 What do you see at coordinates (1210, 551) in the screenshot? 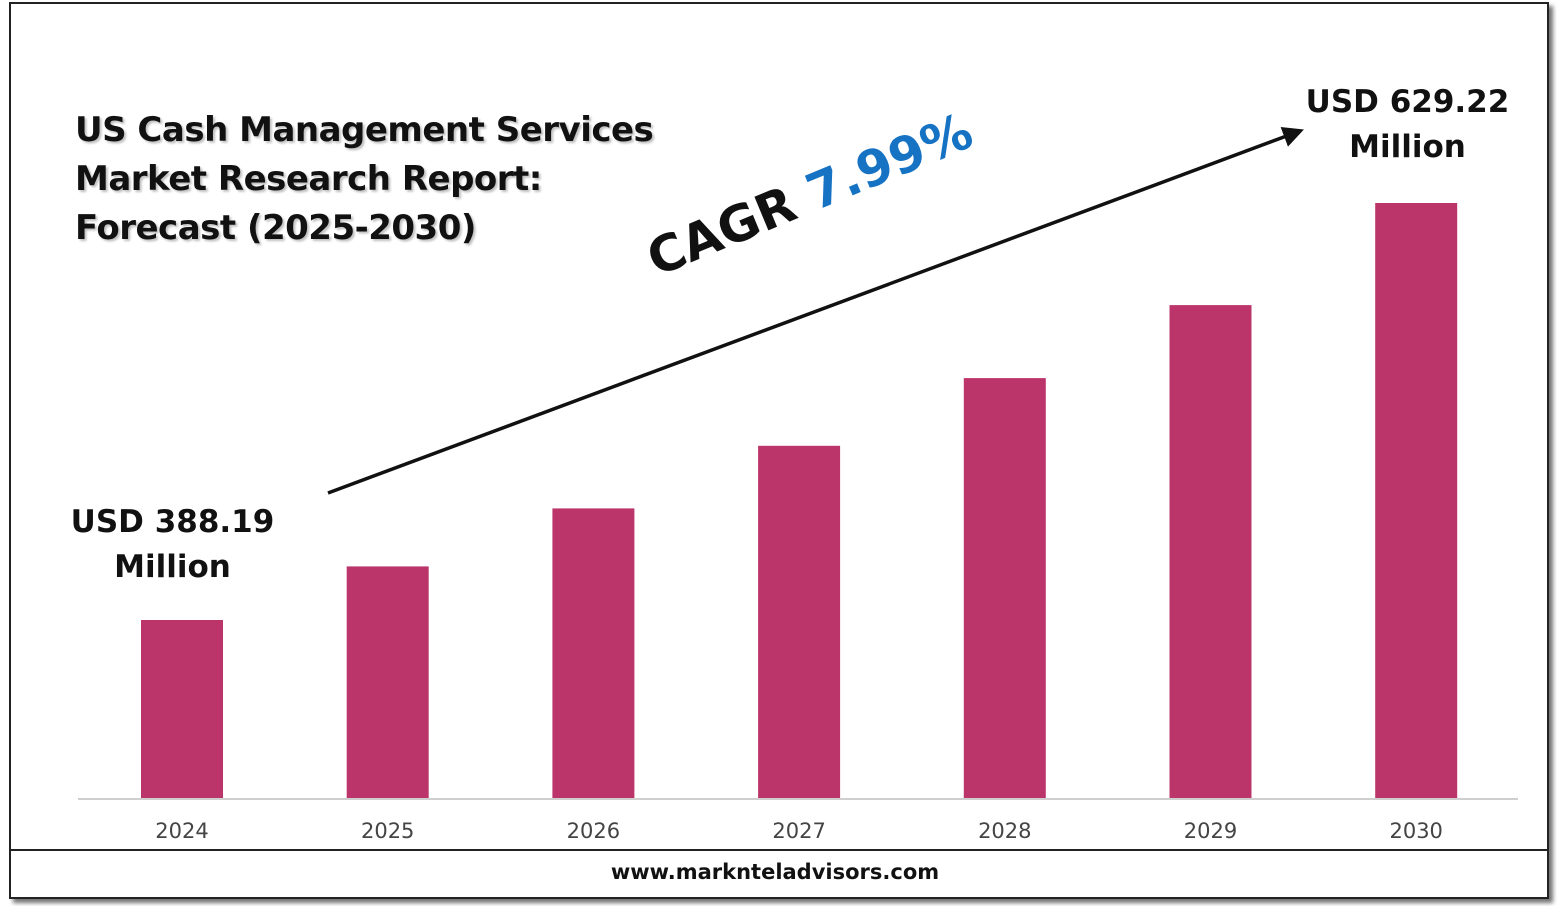
I see `bar-2029` at bounding box center [1210, 551].